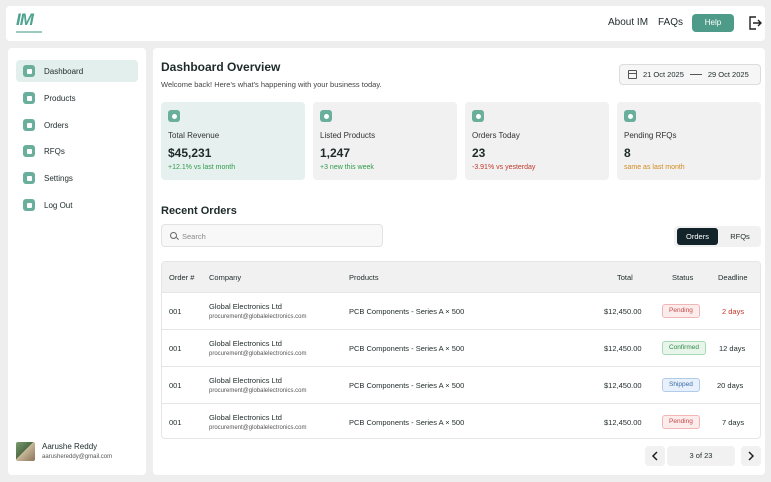 The height and width of the screenshot is (482, 771). I want to click on logo-text: IM, so click(25, 19).